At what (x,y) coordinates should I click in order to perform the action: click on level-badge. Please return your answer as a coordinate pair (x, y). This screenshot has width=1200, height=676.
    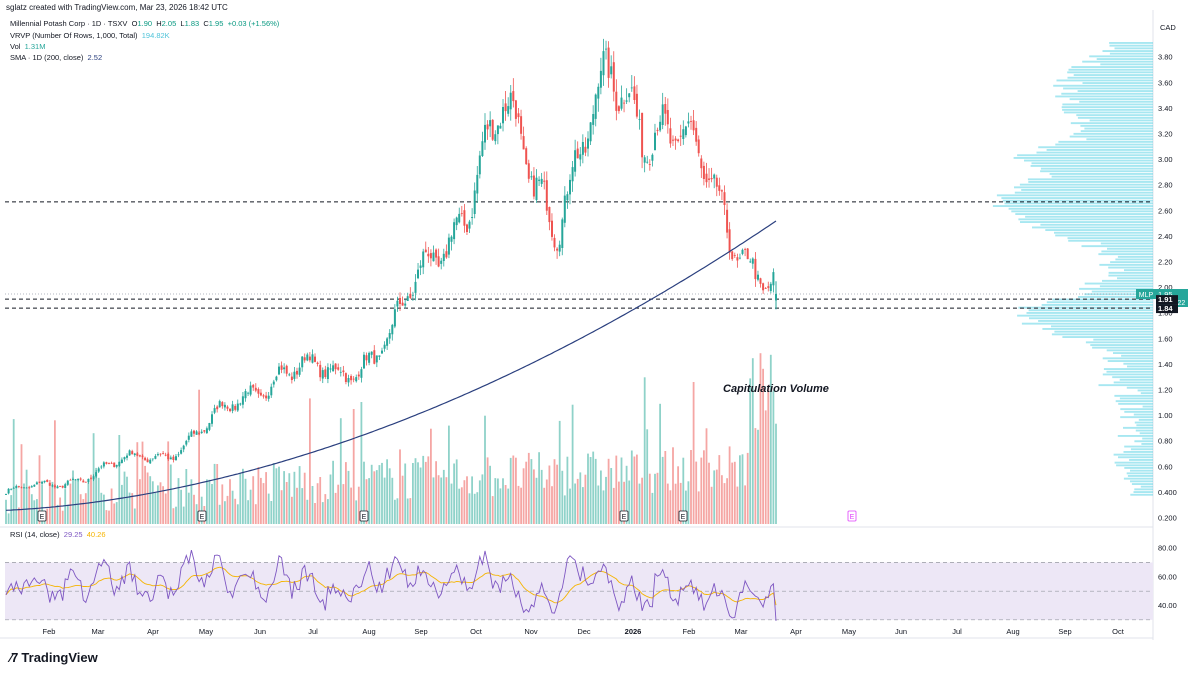
    Looking at the image, I should click on (1167, 309).